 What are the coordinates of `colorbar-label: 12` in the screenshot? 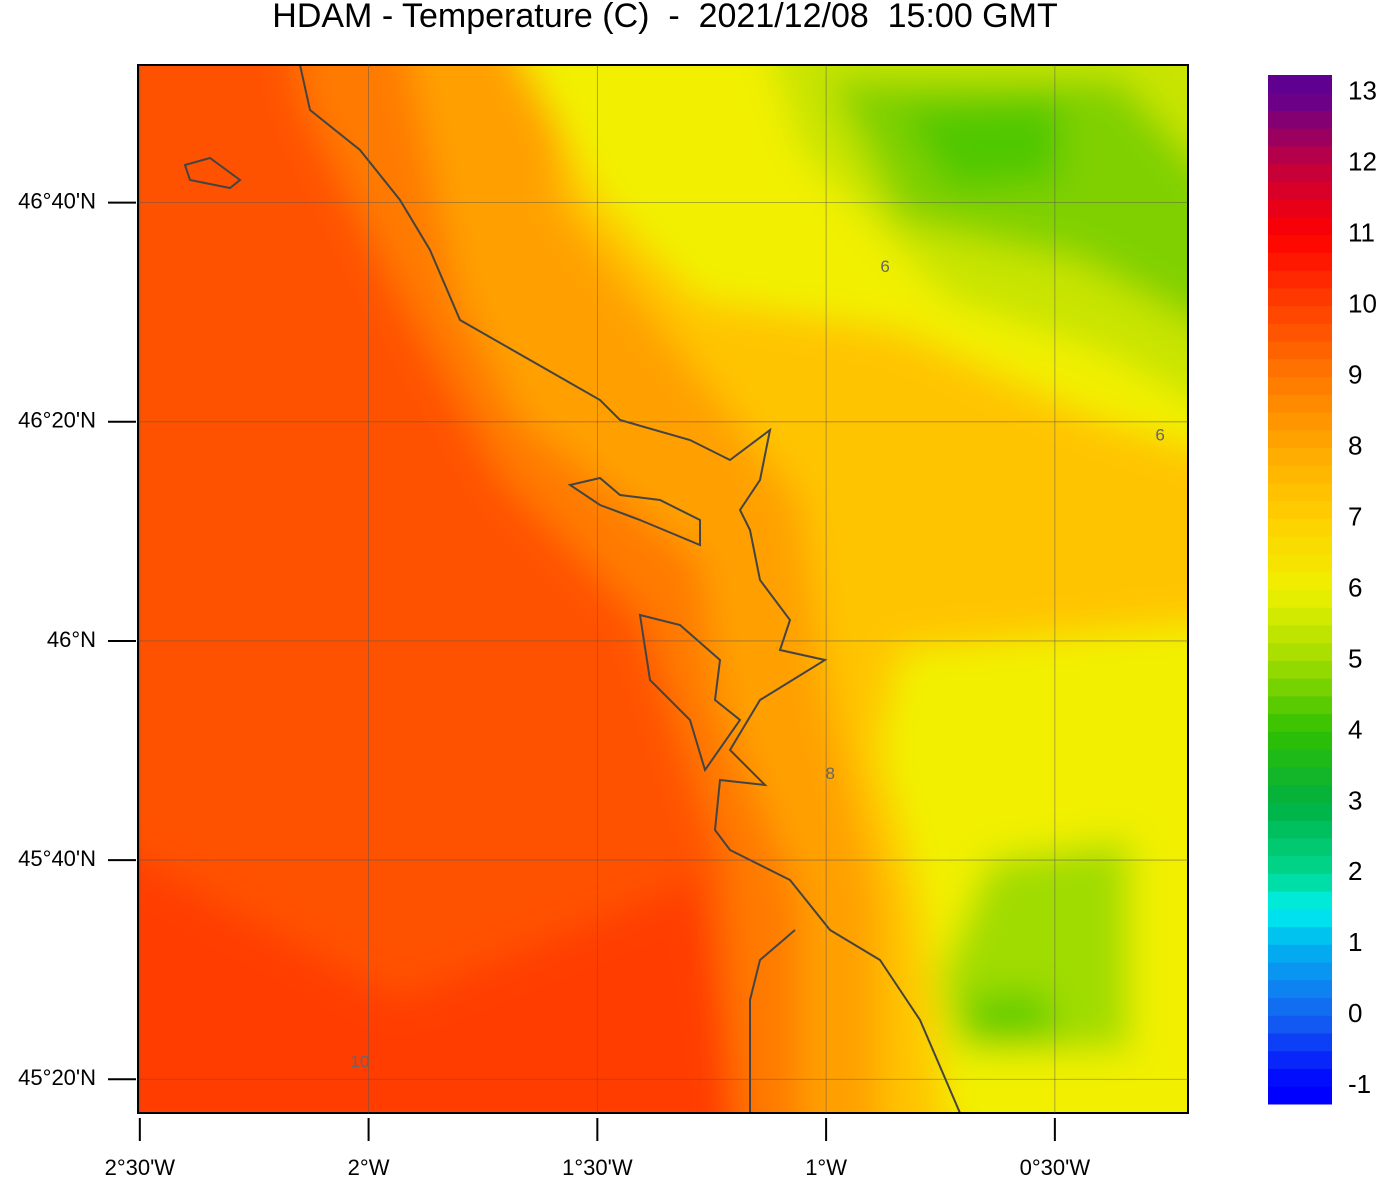 It's located at (1362, 162).